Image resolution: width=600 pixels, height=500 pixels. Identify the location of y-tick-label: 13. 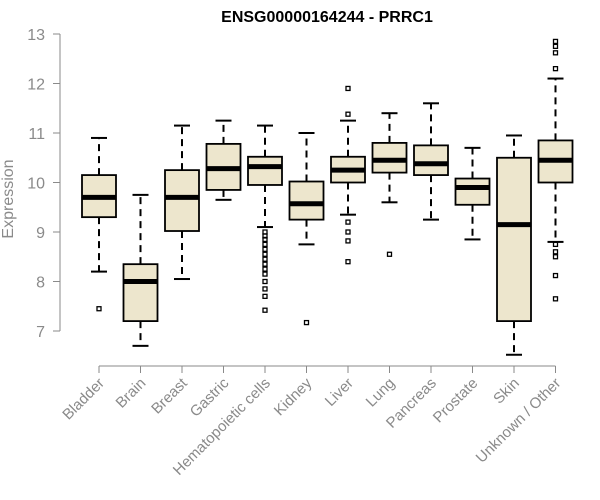
(36, 35).